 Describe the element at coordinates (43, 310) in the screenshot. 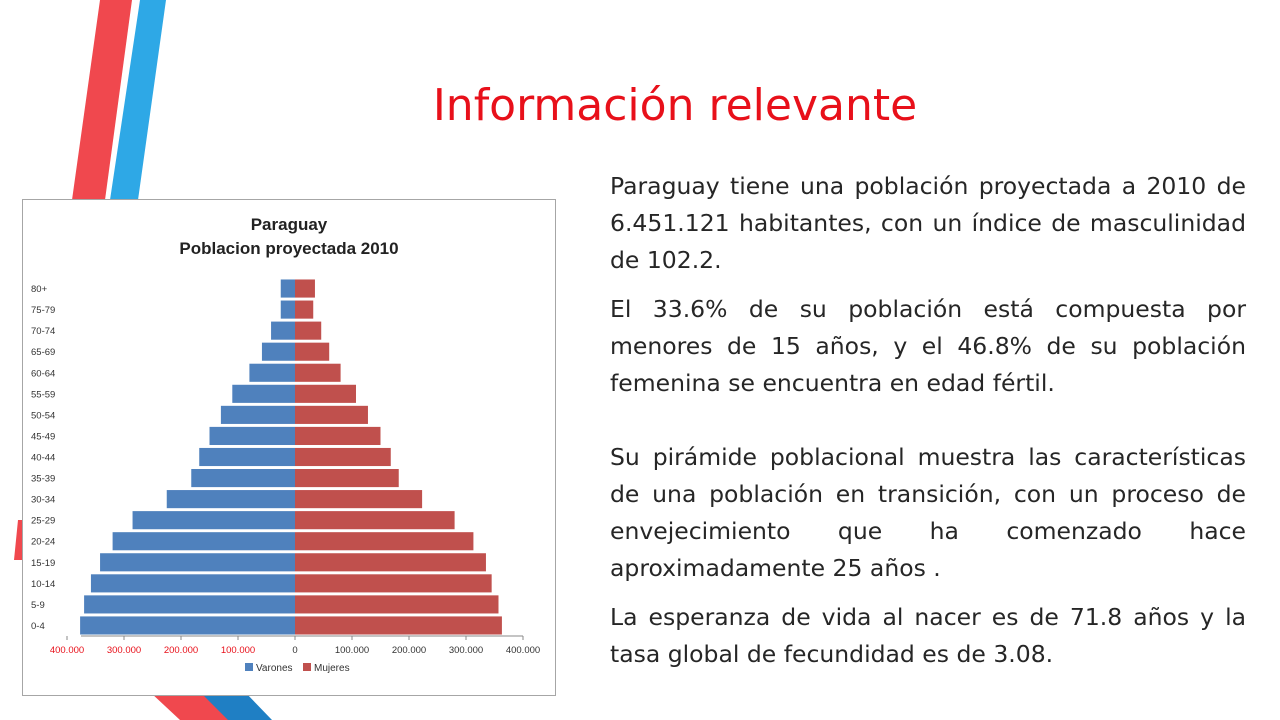

I see `category-label: 75-79` at that location.